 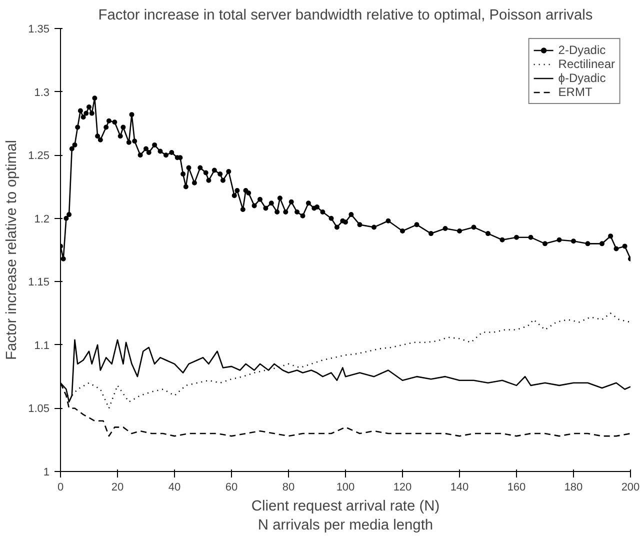 What do you see at coordinates (117, 488) in the screenshot?
I see `x-tick-label: 20` at bounding box center [117, 488].